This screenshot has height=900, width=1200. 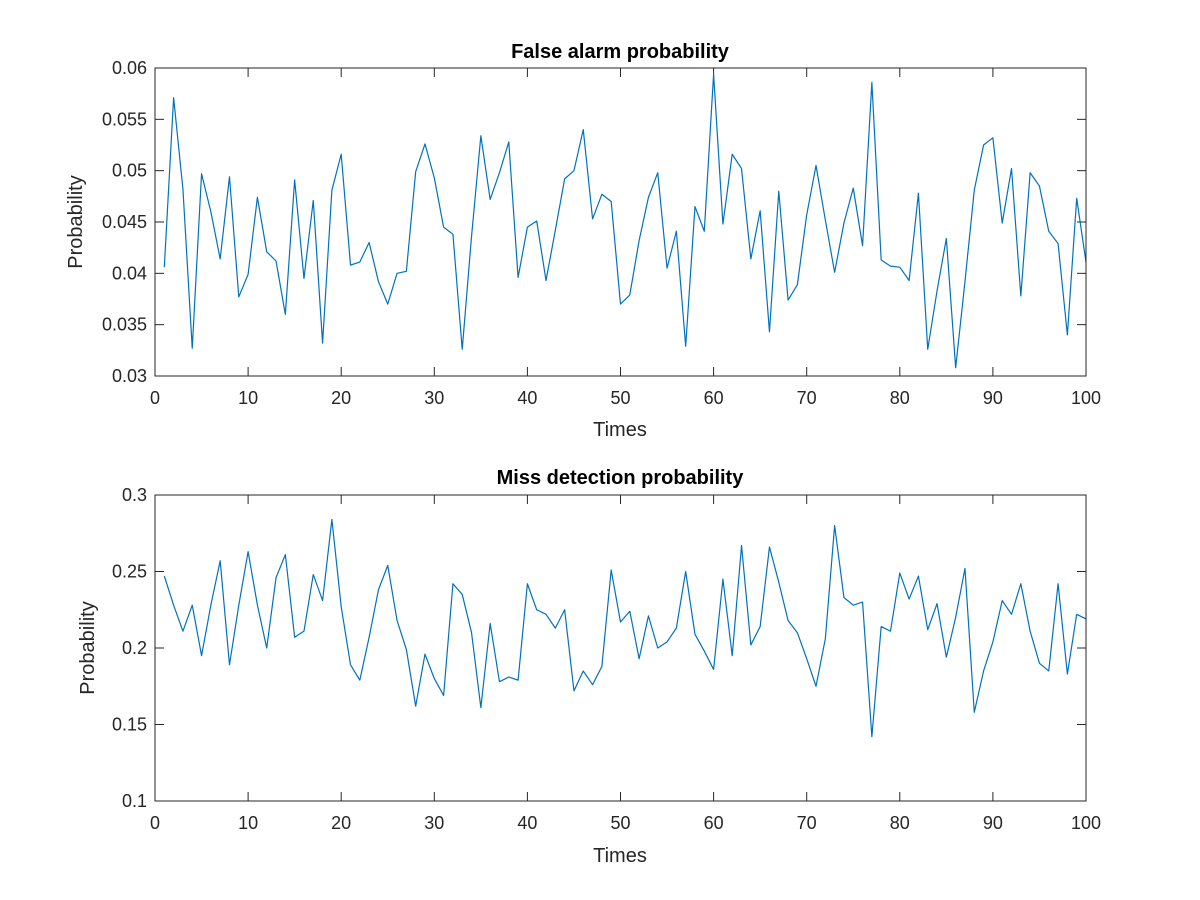 I want to click on x-tick-label: 80, so click(x=900, y=823).